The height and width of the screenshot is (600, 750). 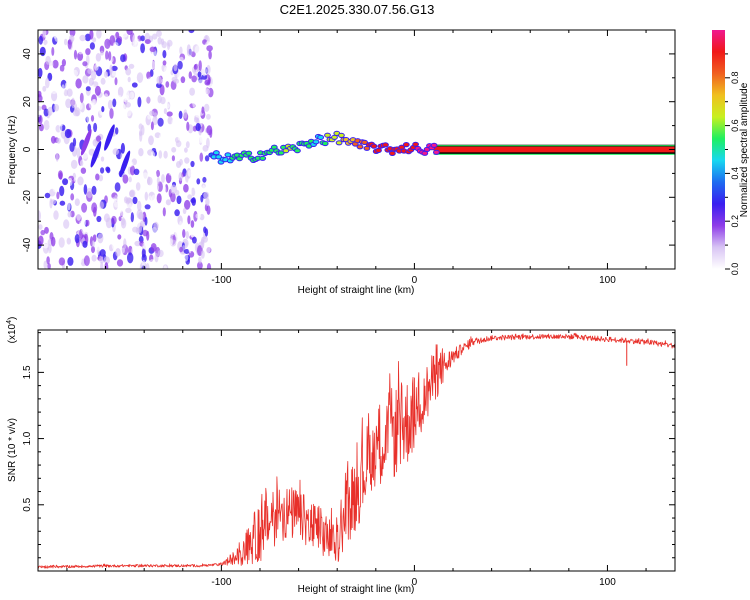 I want to click on snr-y-scale: (x104), so click(x=12, y=330).